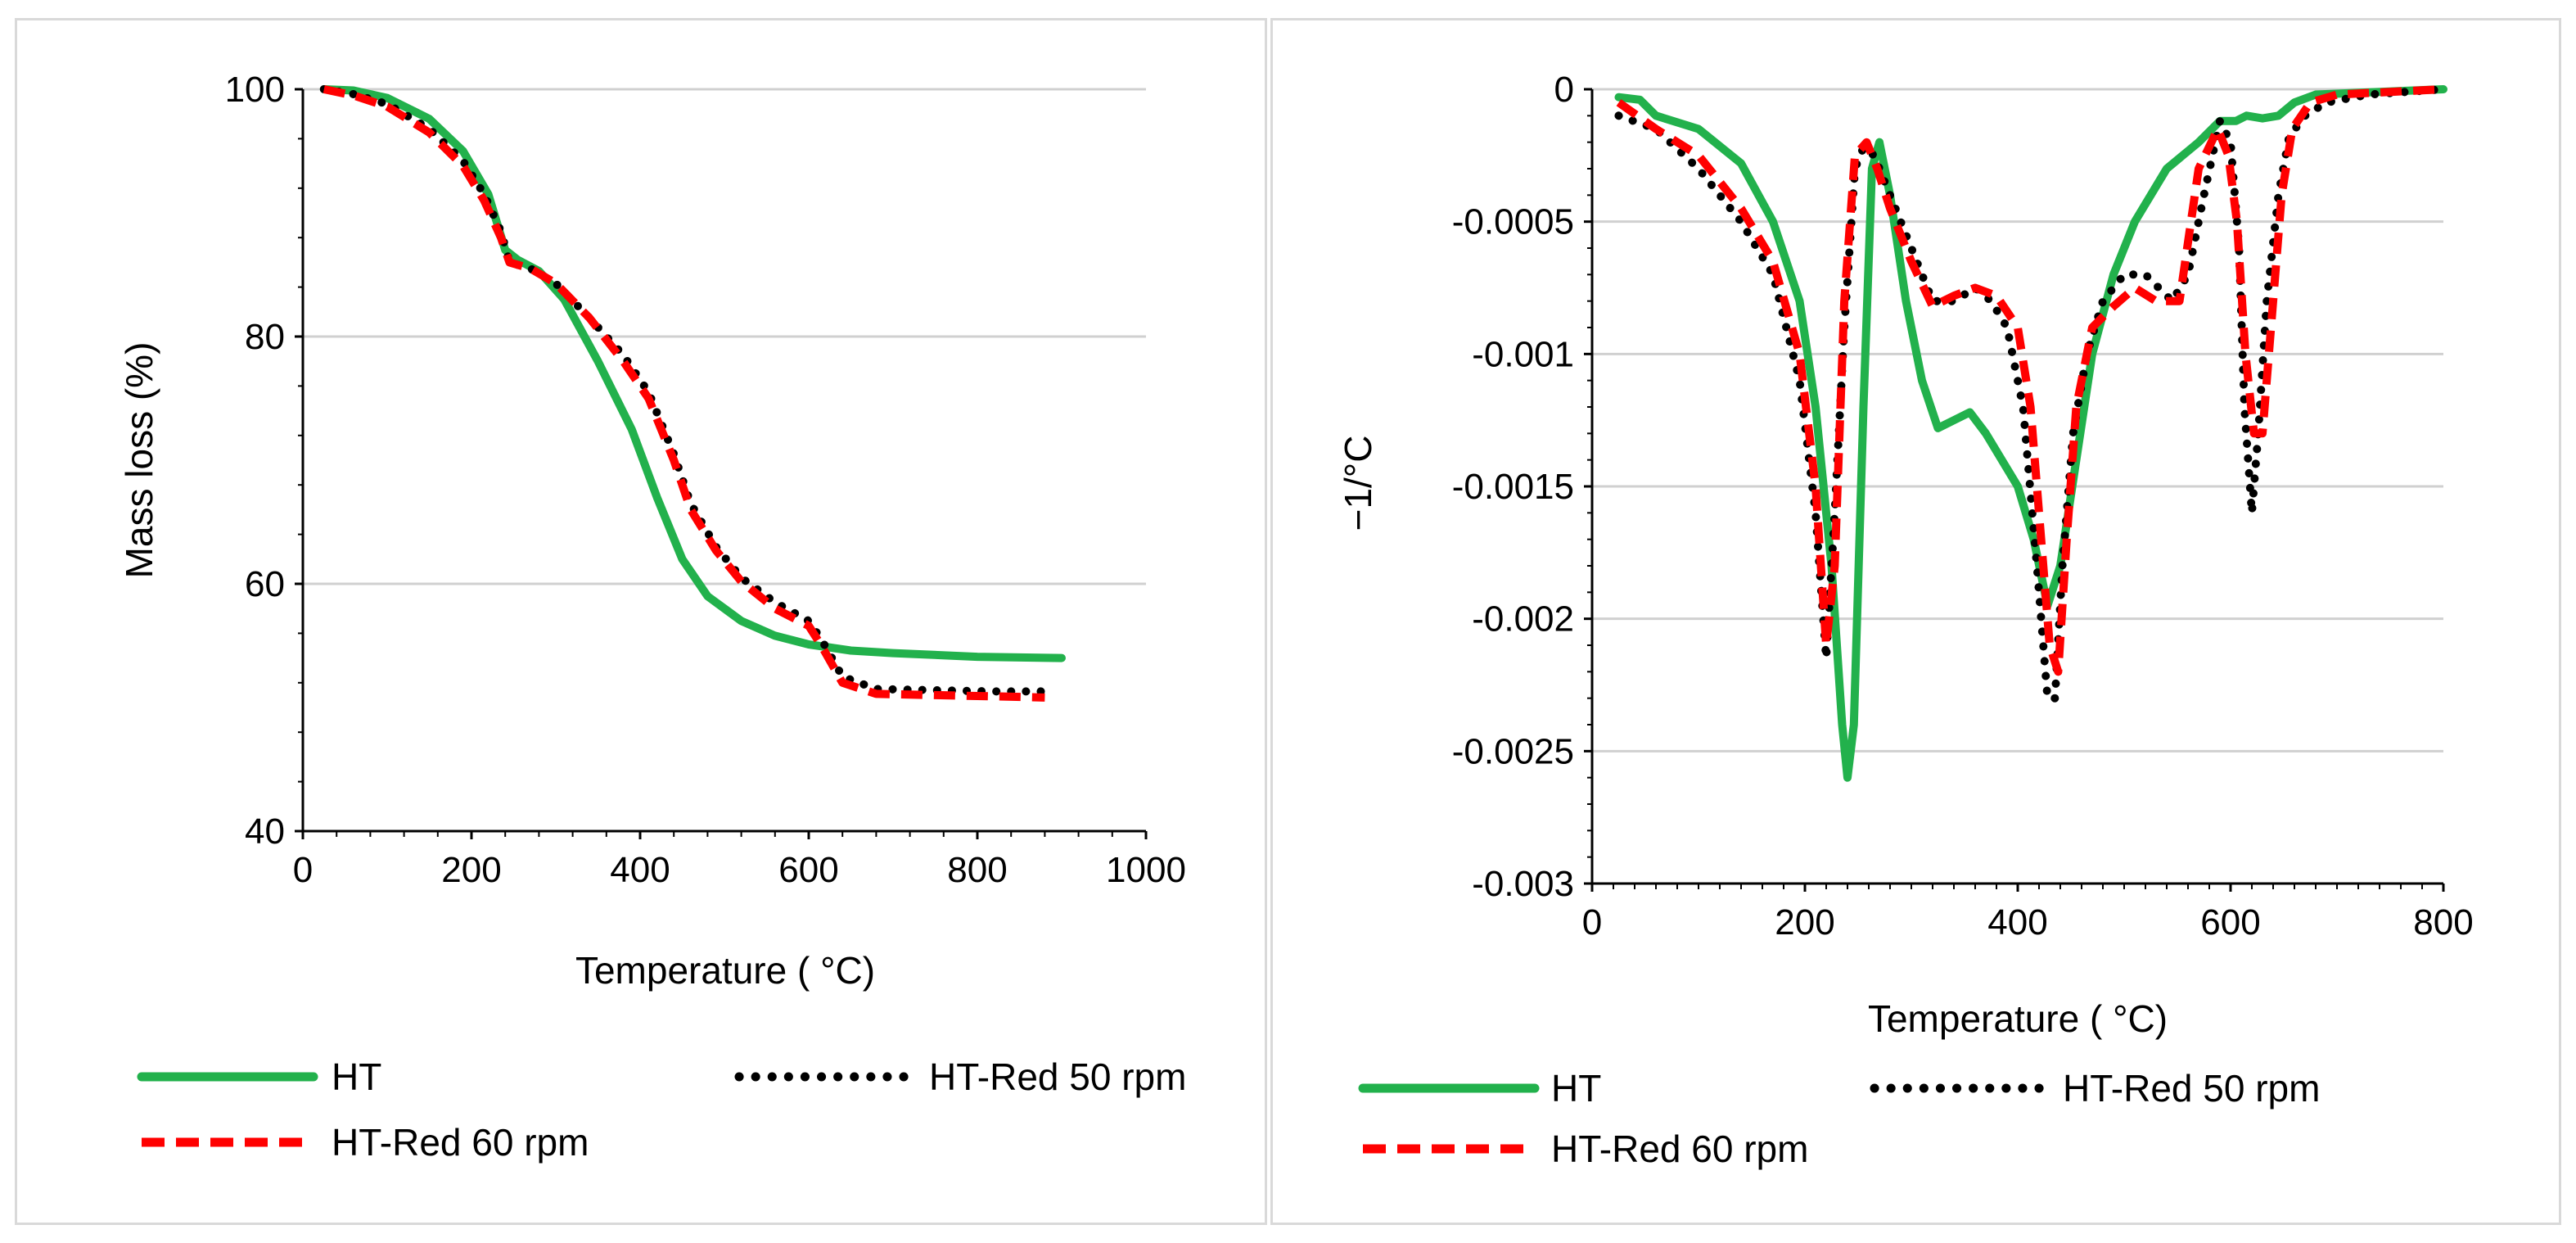  I want to click on series-line-ht, so click(692, 373).